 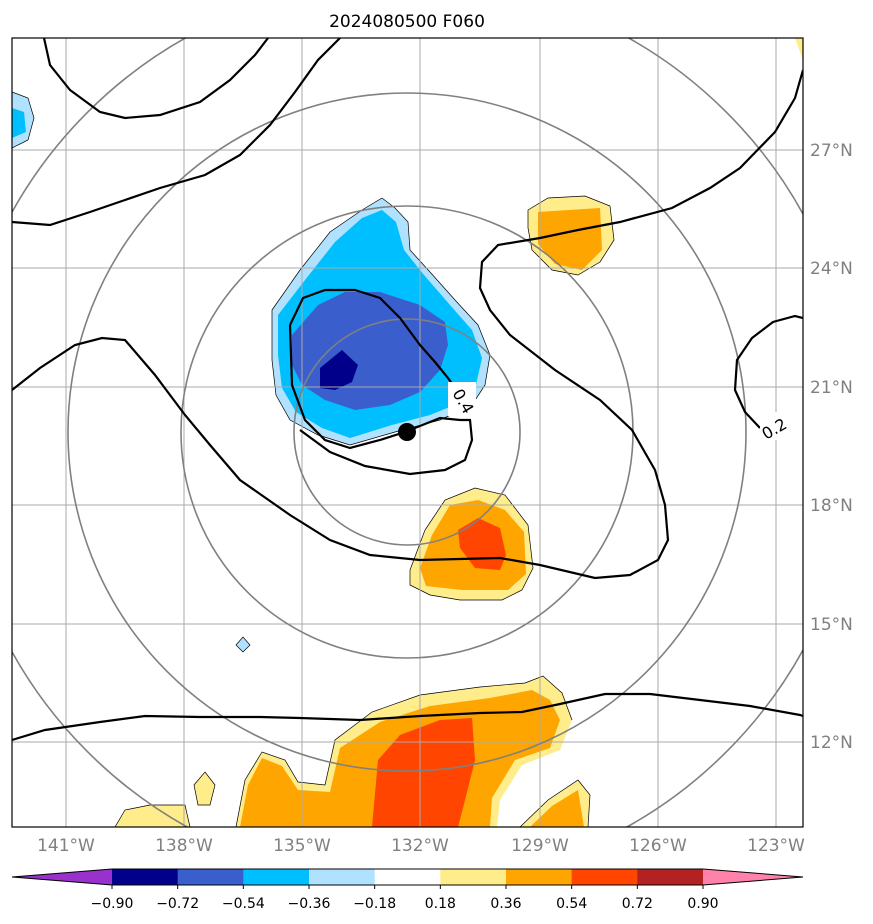 I want to click on lon-tick-label: 132°W, so click(x=420, y=846).